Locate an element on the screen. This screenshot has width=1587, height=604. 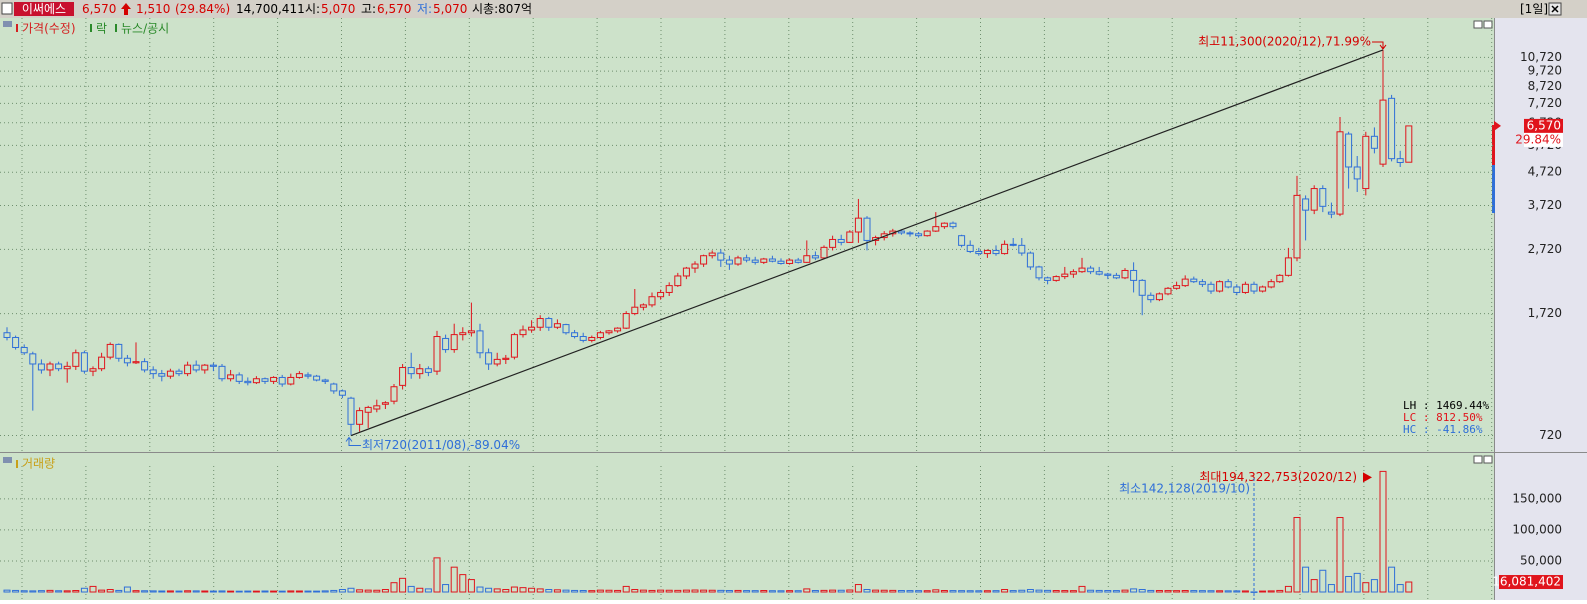
period: [1일] is located at coordinates (1534, 9).